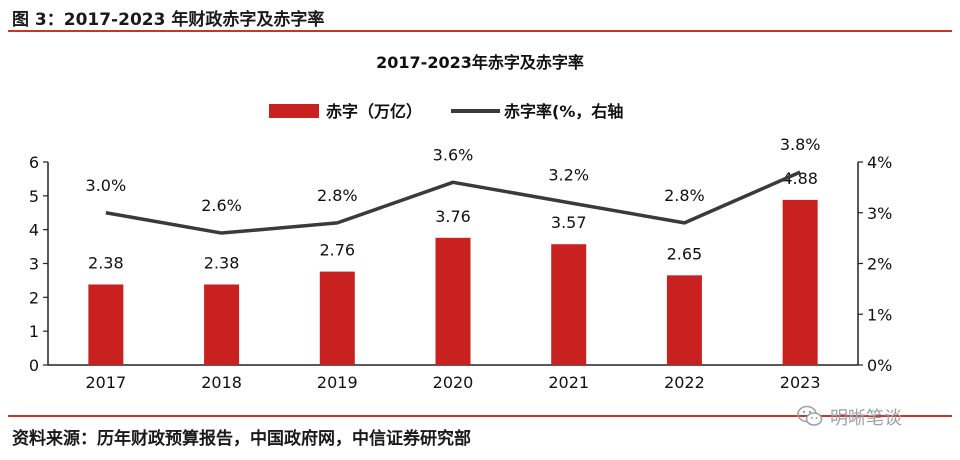  Describe the element at coordinates (34, 196) in the screenshot. I see `y-left-tick-label: 5` at that location.